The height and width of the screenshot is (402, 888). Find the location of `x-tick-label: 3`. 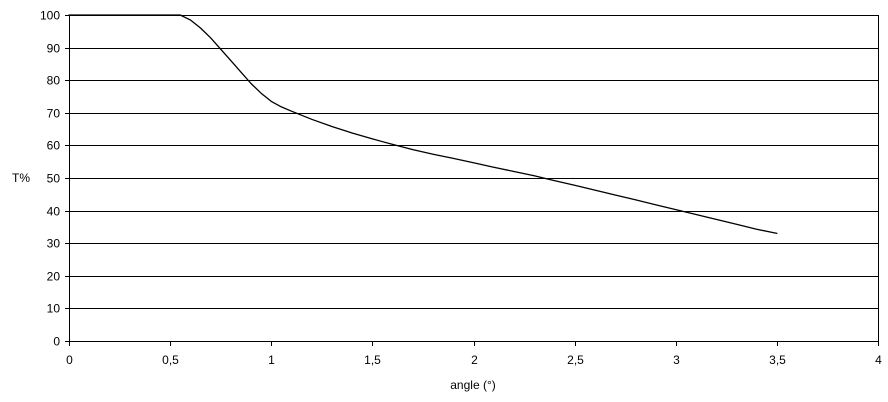

x-tick-label: 3 is located at coordinates (676, 360).